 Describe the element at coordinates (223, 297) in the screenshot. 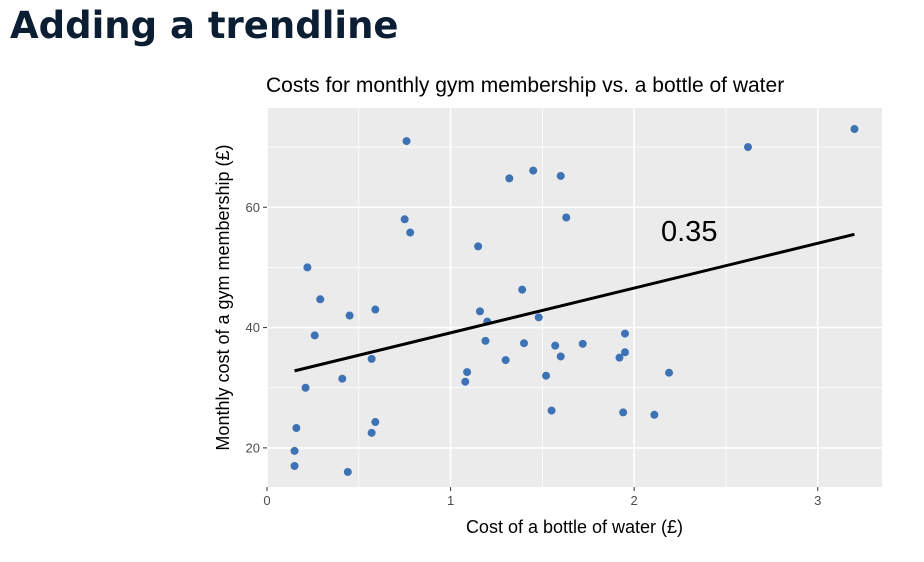

I see `y-axis-title: Monthly cost of a gym membership (£)` at that location.